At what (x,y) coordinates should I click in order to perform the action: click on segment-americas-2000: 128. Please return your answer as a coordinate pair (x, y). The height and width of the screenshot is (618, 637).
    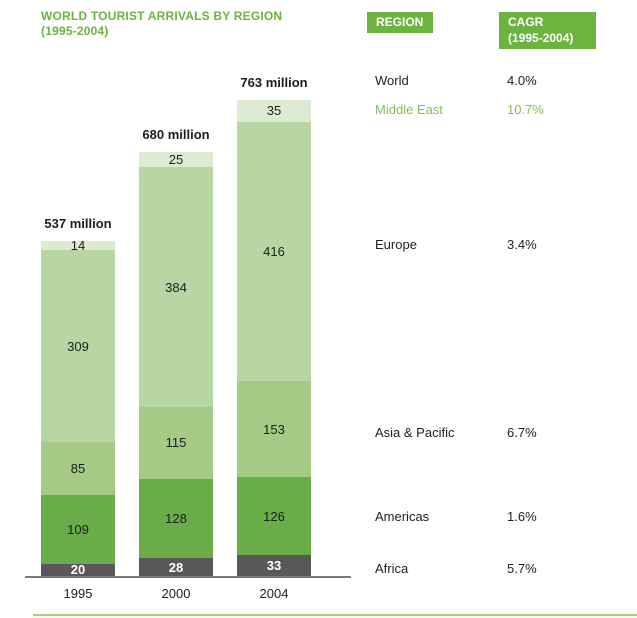
    Looking at the image, I should click on (176, 518).